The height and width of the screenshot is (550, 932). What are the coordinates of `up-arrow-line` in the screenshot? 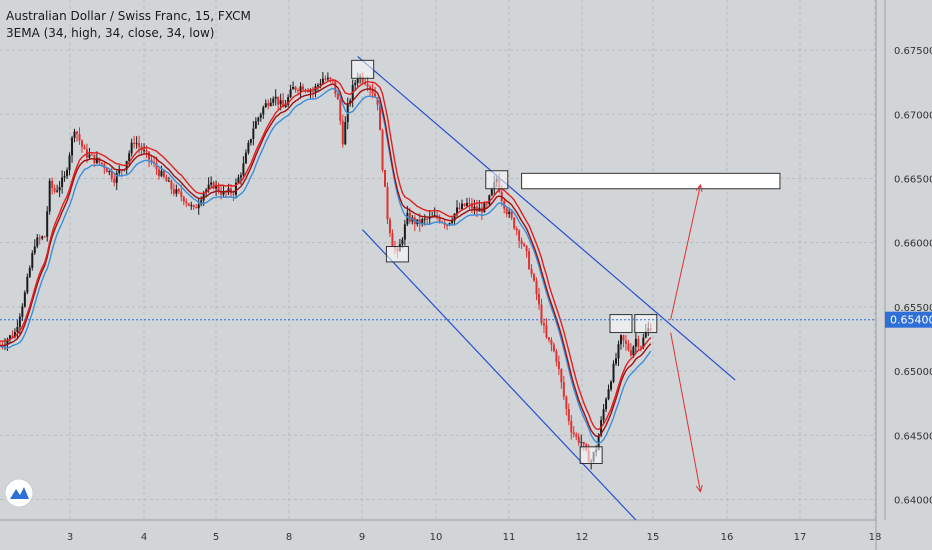 It's located at (685, 252).